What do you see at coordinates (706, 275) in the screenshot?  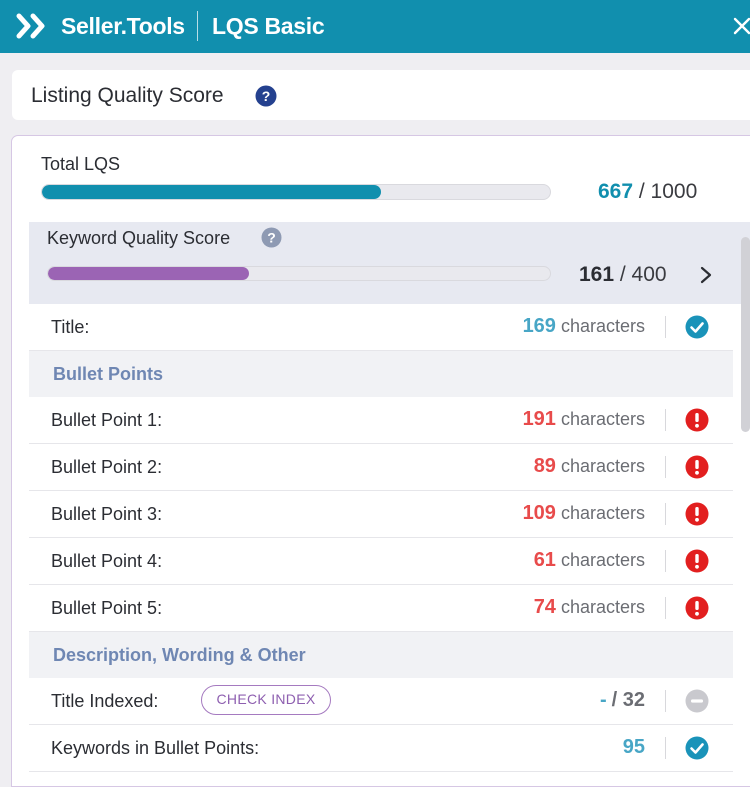 I see `chevron-right-icon` at bounding box center [706, 275].